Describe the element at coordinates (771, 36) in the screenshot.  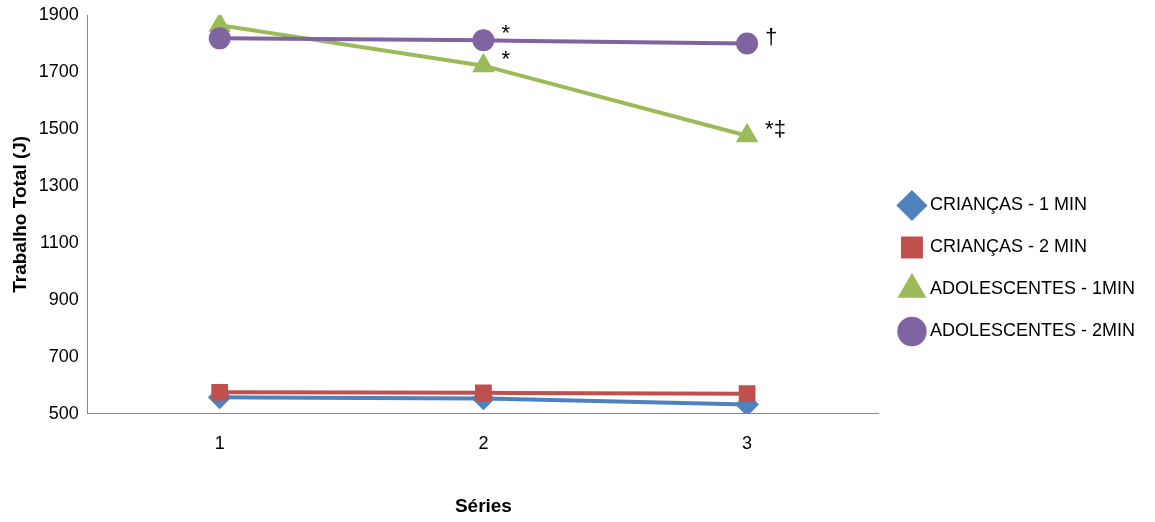
I see `annotation: †` at that location.